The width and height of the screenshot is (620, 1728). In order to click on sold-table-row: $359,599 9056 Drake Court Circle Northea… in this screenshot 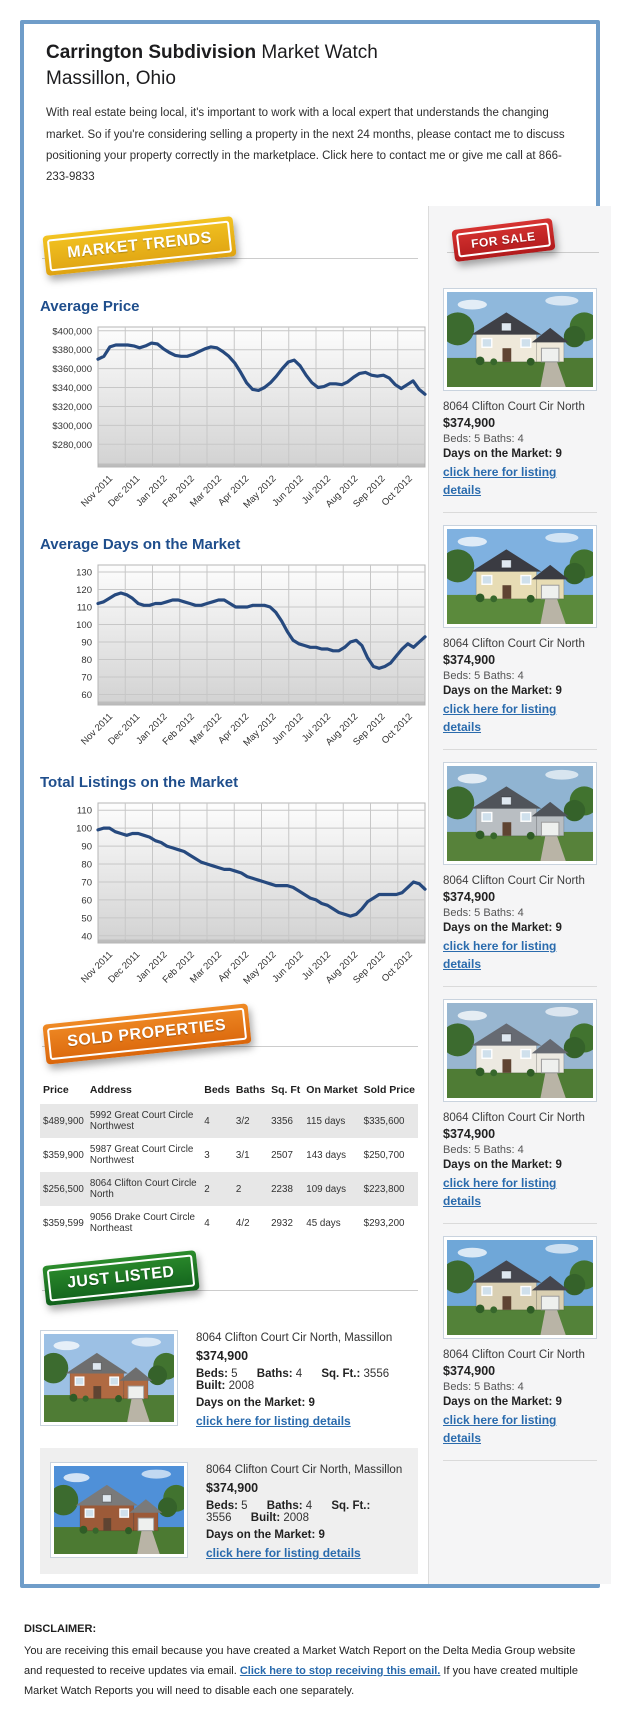, I will do `click(229, 1223)`.